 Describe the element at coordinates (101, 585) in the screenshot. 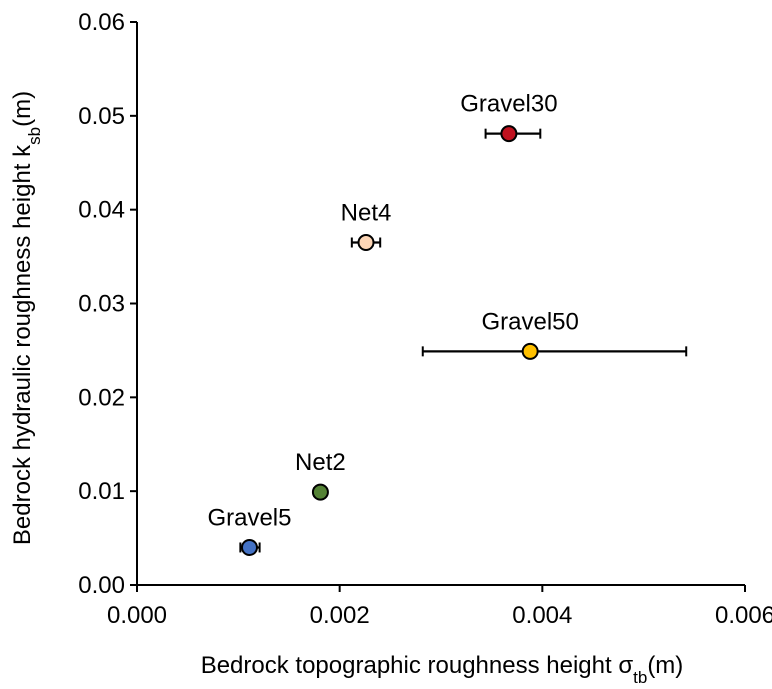

I see `y-tick-label: 0.00` at that location.